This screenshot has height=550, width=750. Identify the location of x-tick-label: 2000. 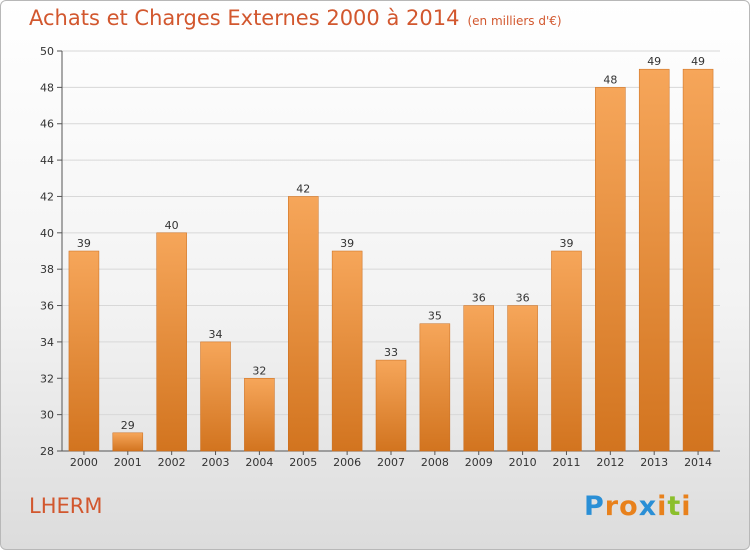
(84, 462).